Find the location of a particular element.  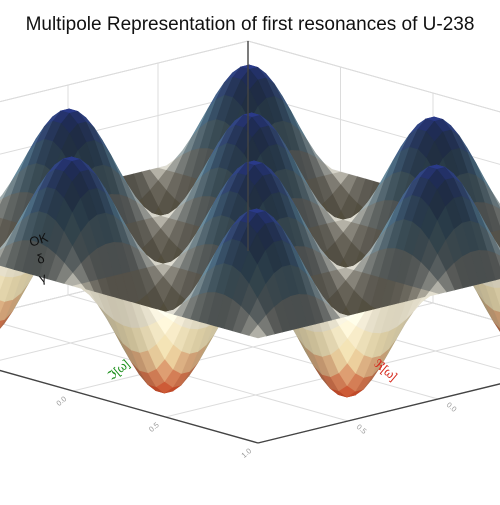

y-tick-label: 0.0 is located at coordinates (62, 401).